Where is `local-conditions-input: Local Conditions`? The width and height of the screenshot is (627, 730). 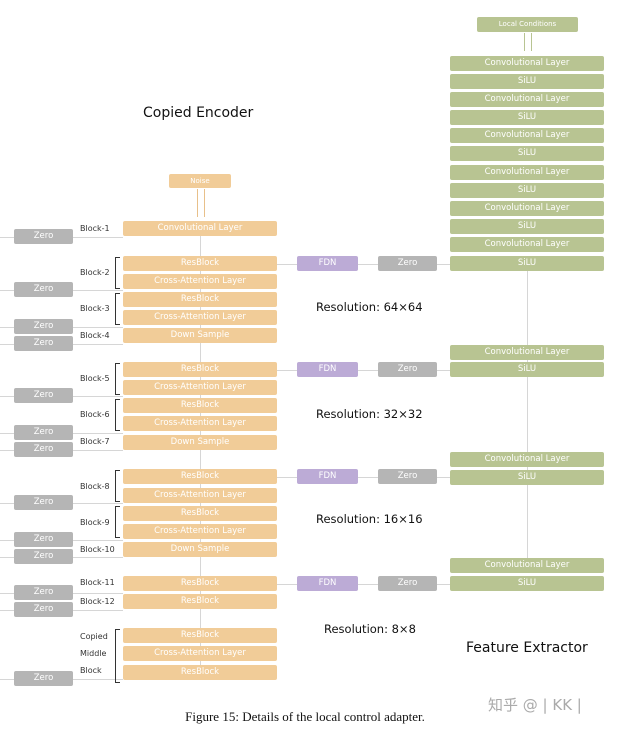 local-conditions-input: Local Conditions is located at coordinates (527, 24).